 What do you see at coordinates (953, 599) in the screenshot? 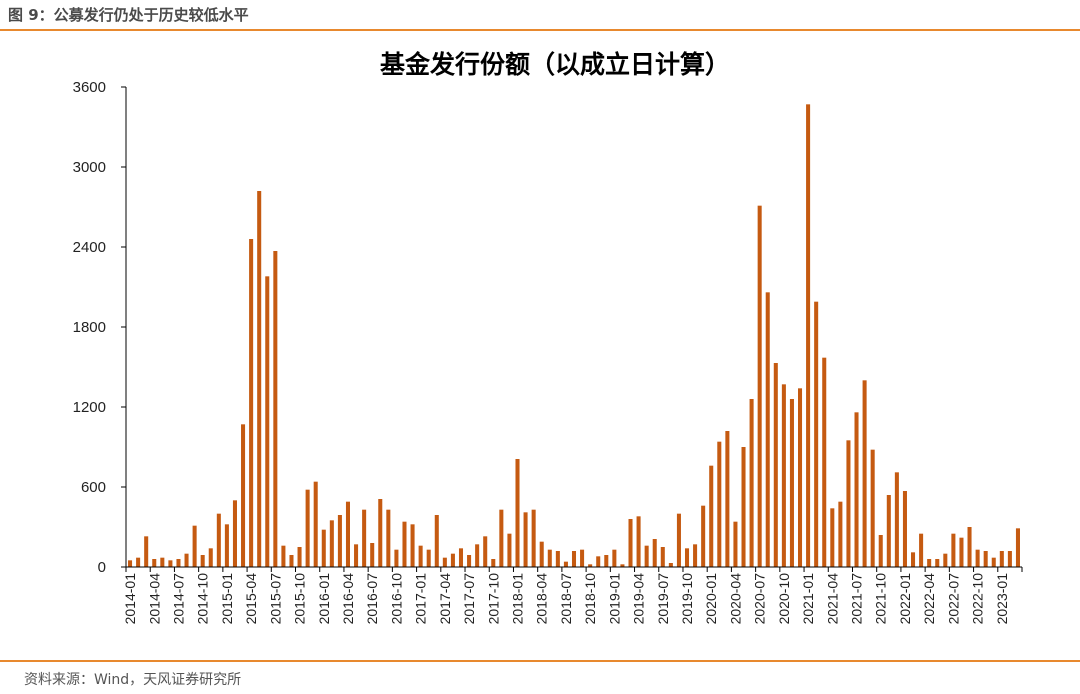
I see `x-tick-label: 2022-07` at bounding box center [953, 599].